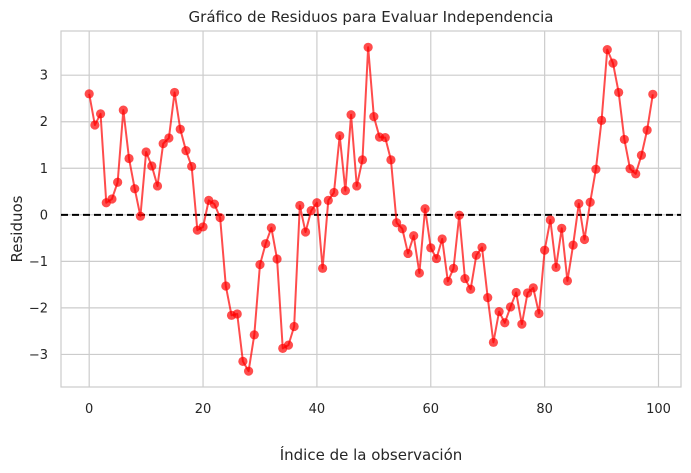 The width and height of the screenshot is (691, 473). Describe the element at coordinates (38, 308) in the screenshot. I see `y-tick-label: −2` at that location.